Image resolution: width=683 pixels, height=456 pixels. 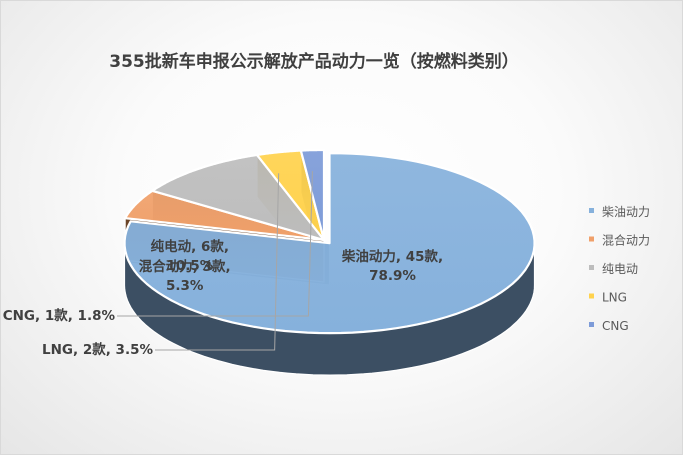 I want to click on legend-label-混合动力: 混合动力, so click(x=626, y=240).